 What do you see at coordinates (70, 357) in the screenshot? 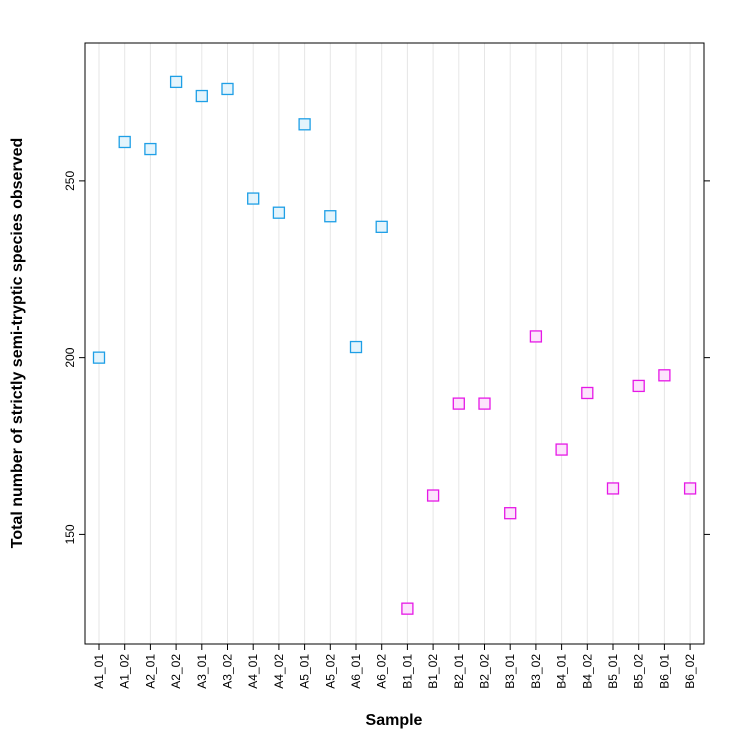
I see `y-tick-label: 200` at bounding box center [70, 357].